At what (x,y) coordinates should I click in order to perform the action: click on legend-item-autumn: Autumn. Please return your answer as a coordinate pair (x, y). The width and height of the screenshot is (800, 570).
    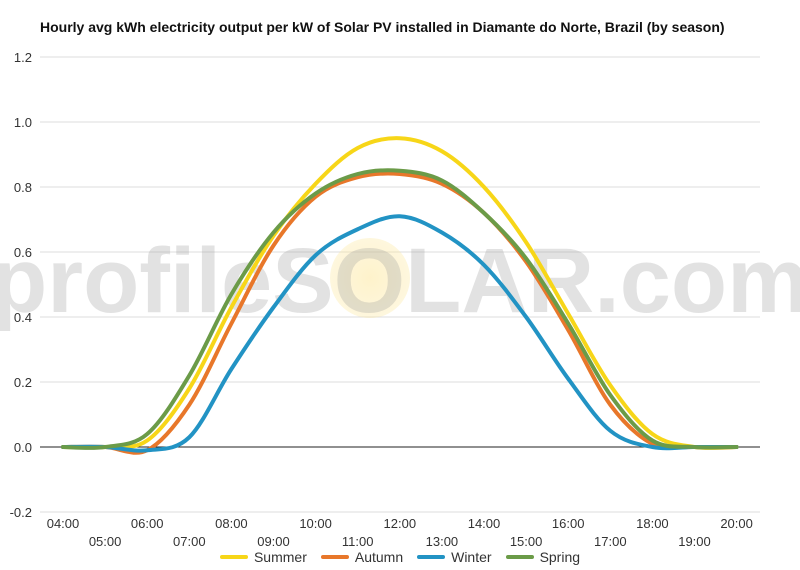
    Looking at the image, I should click on (362, 557).